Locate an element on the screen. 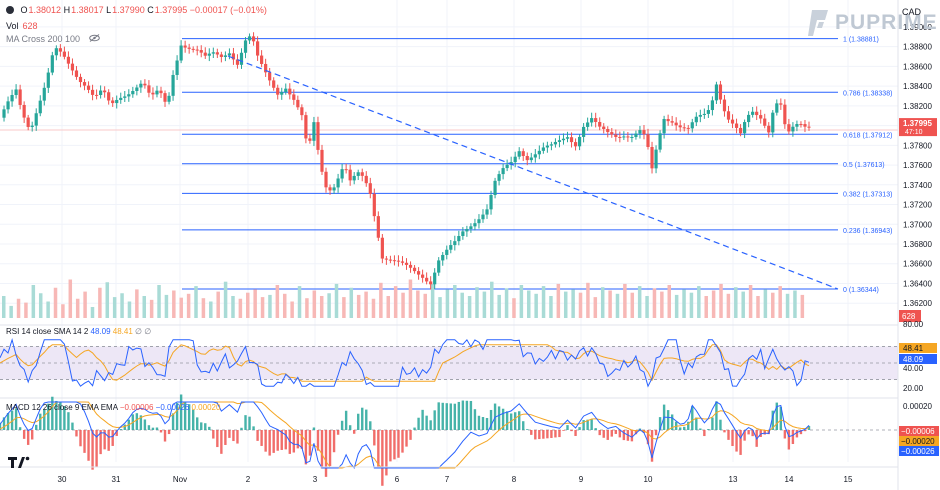  fib-level-label: 0 (1.36344) is located at coordinates (861, 290).